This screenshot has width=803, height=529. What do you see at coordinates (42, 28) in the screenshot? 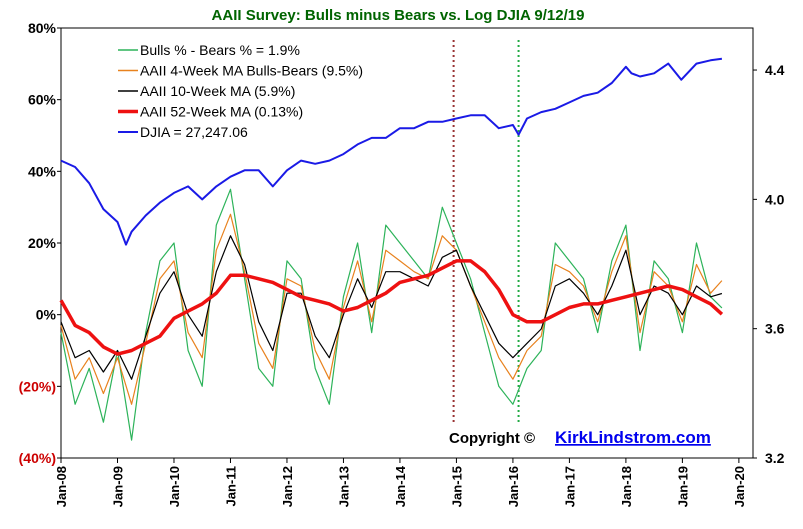
I see `y-left-tick-label: 80%` at bounding box center [42, 28].